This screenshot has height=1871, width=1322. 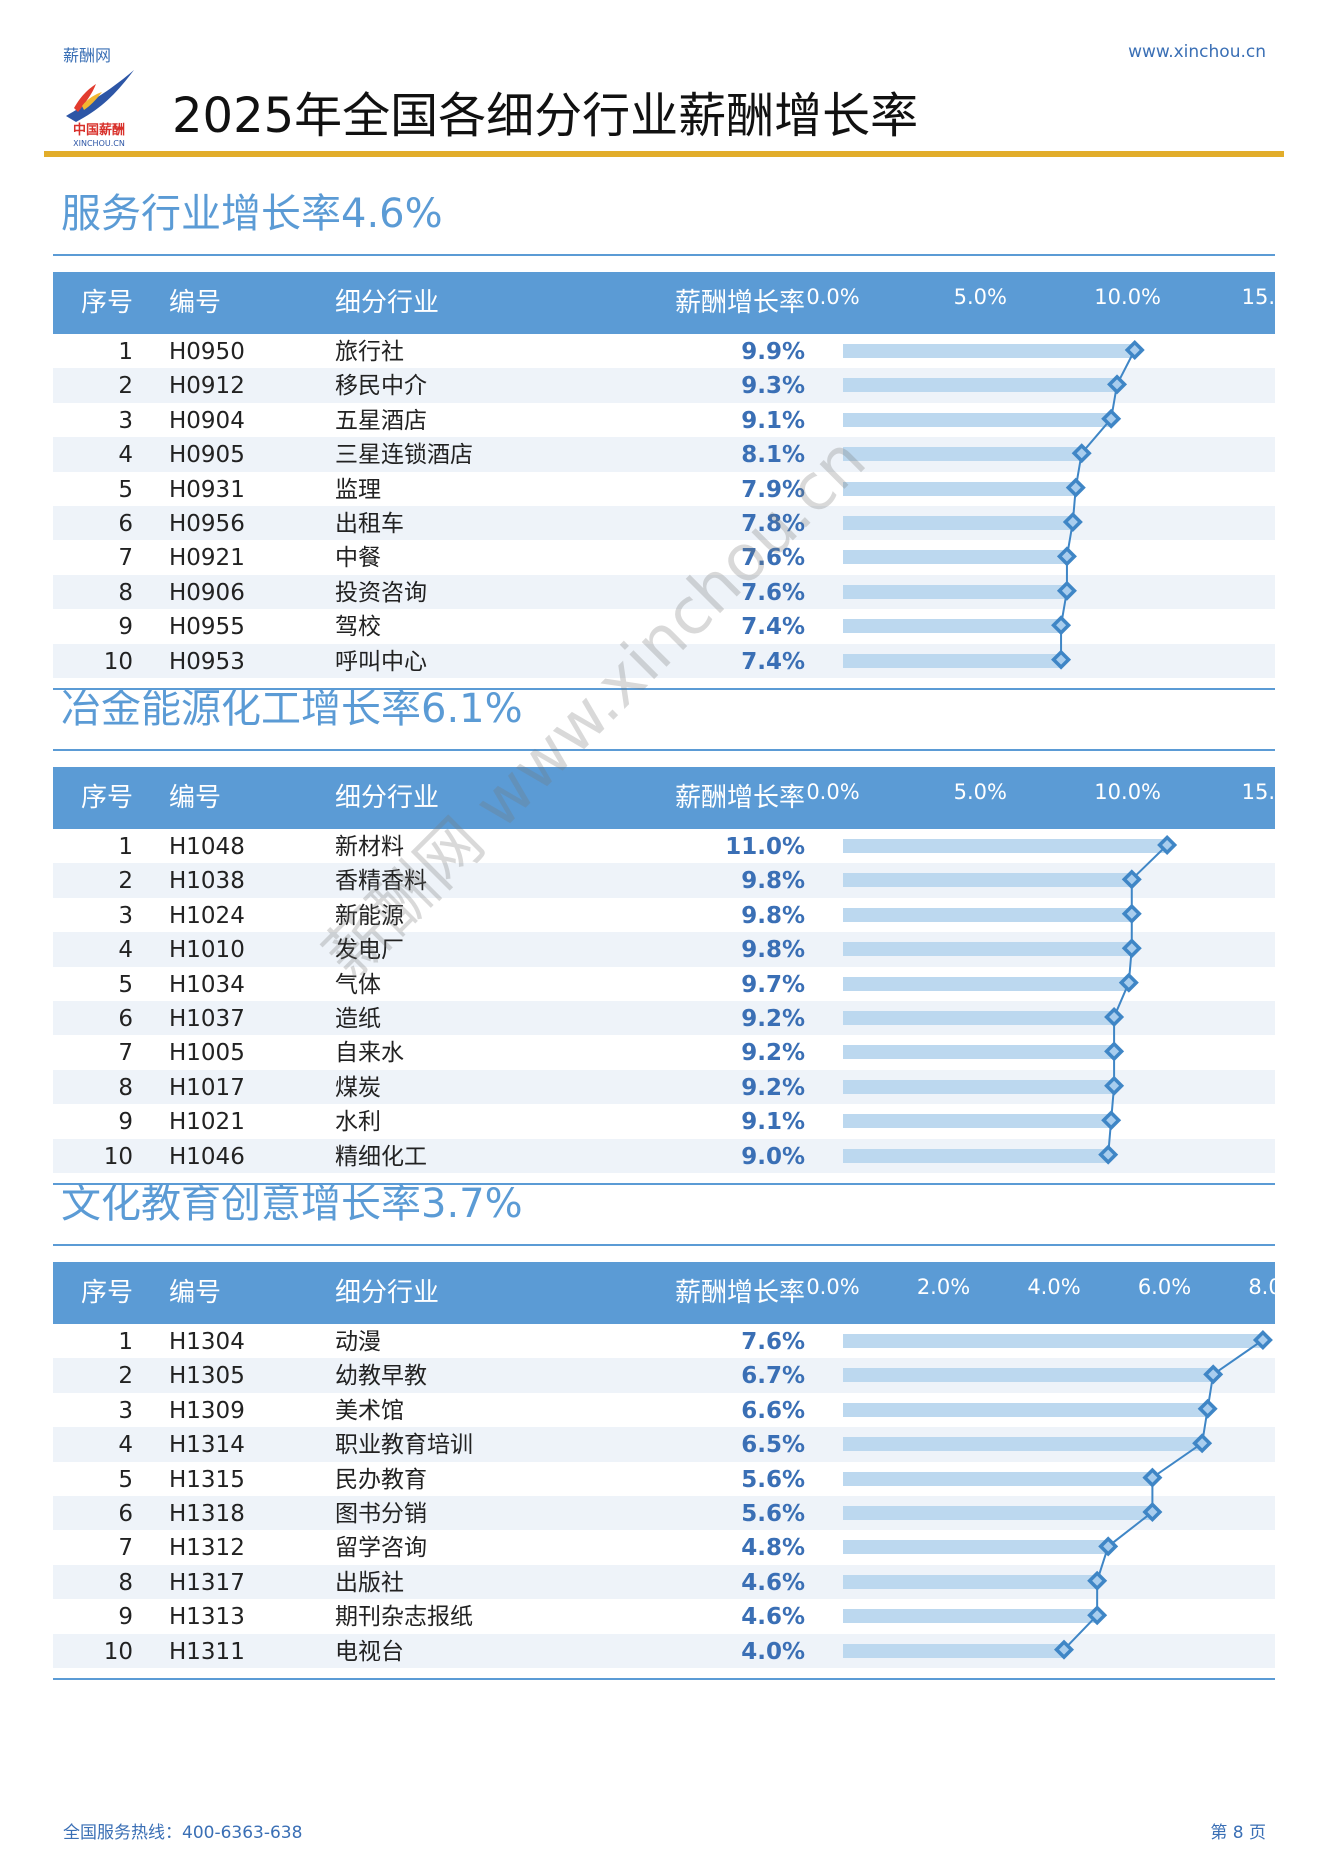 What do you see at coordinates (664, 557) in the screenshot?
I see `table-row: 7 H0921 中餐 7.6%` at bounding box center [664, 557].